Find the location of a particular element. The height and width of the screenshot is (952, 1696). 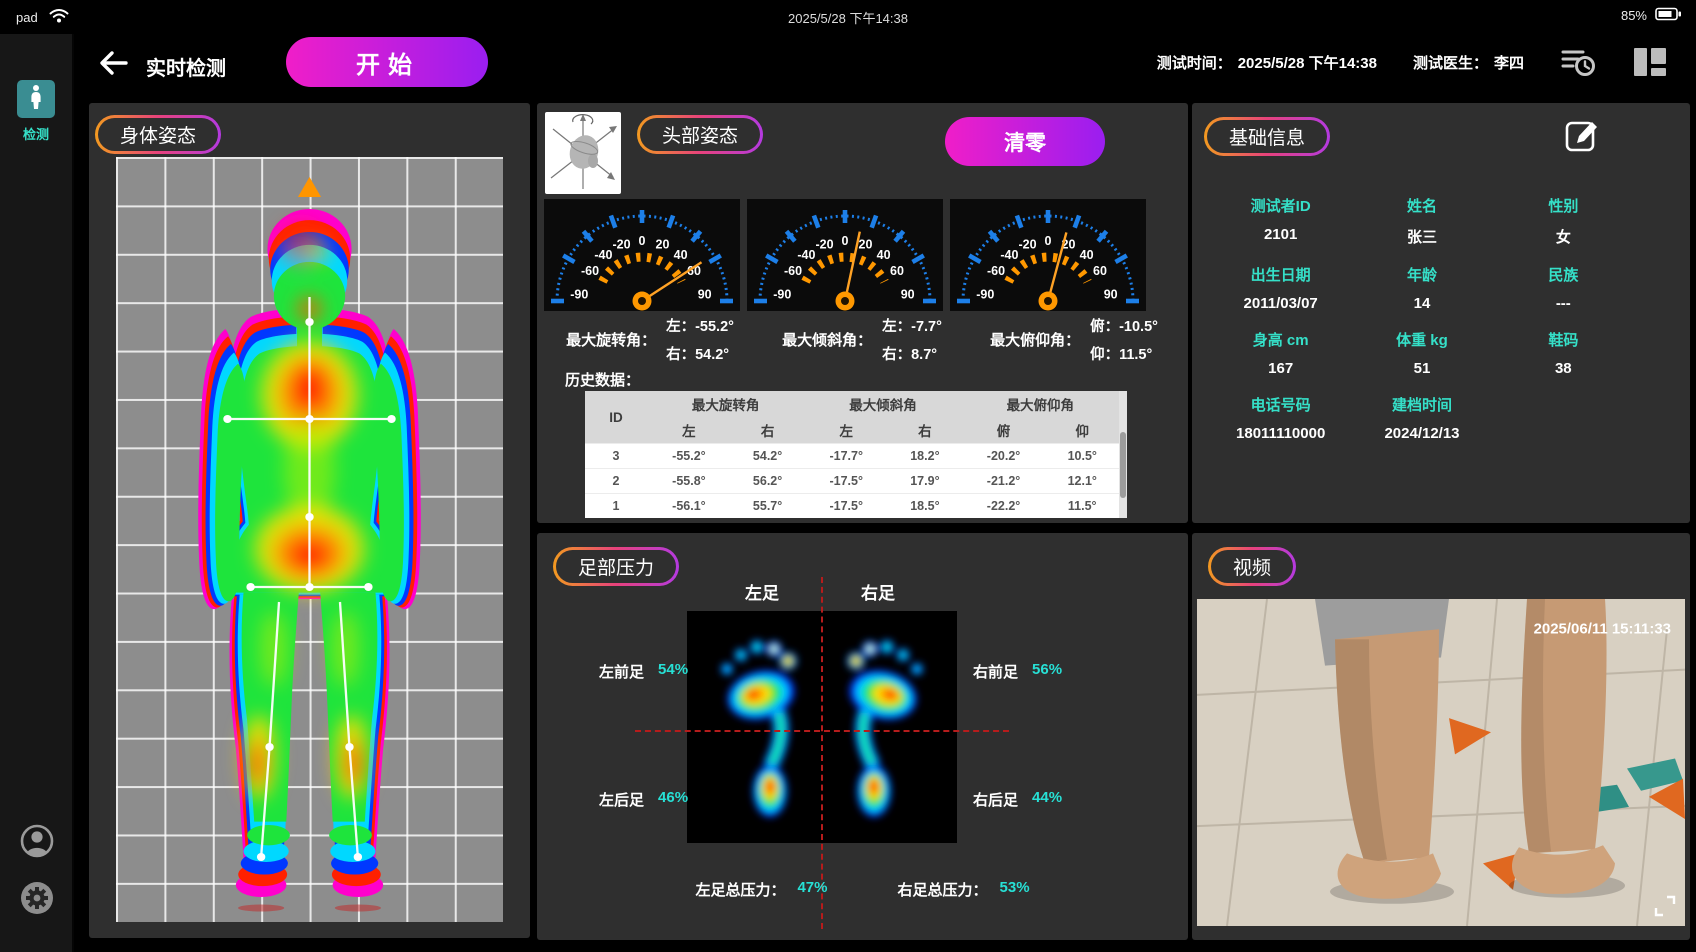

left-forefoot-value: 54% is located at coordinates (673, 669).